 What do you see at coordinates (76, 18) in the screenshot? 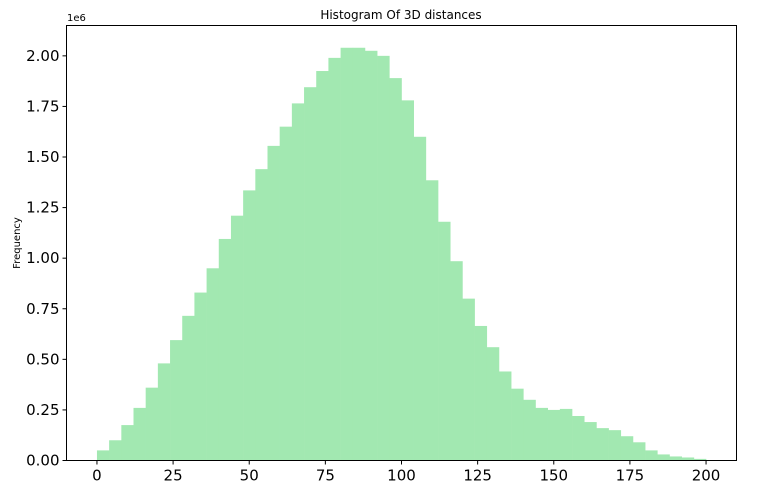
I see `y-offset-label: 1e6` at bounding box center [76, 18].